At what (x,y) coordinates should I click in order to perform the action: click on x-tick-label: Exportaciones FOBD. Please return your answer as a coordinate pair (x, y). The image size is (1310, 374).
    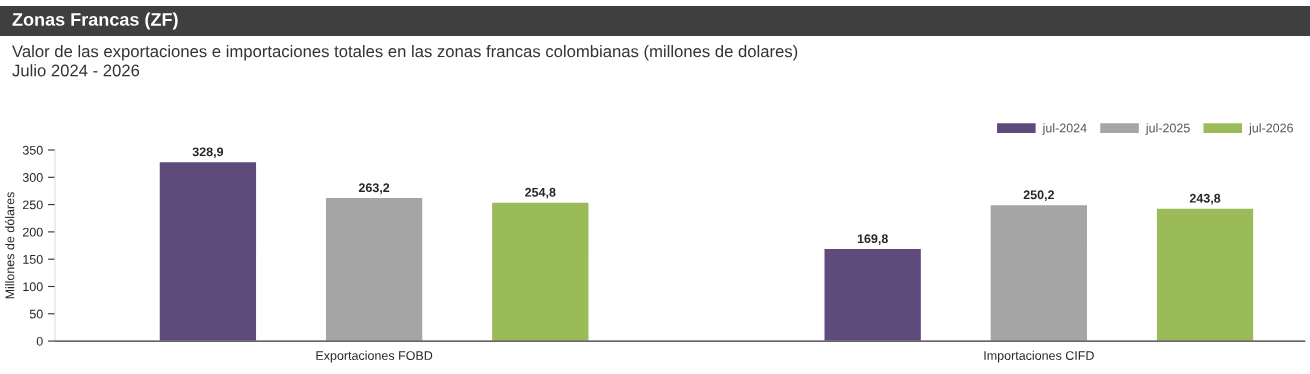
    Looking at the image, I should click on (374, 356).